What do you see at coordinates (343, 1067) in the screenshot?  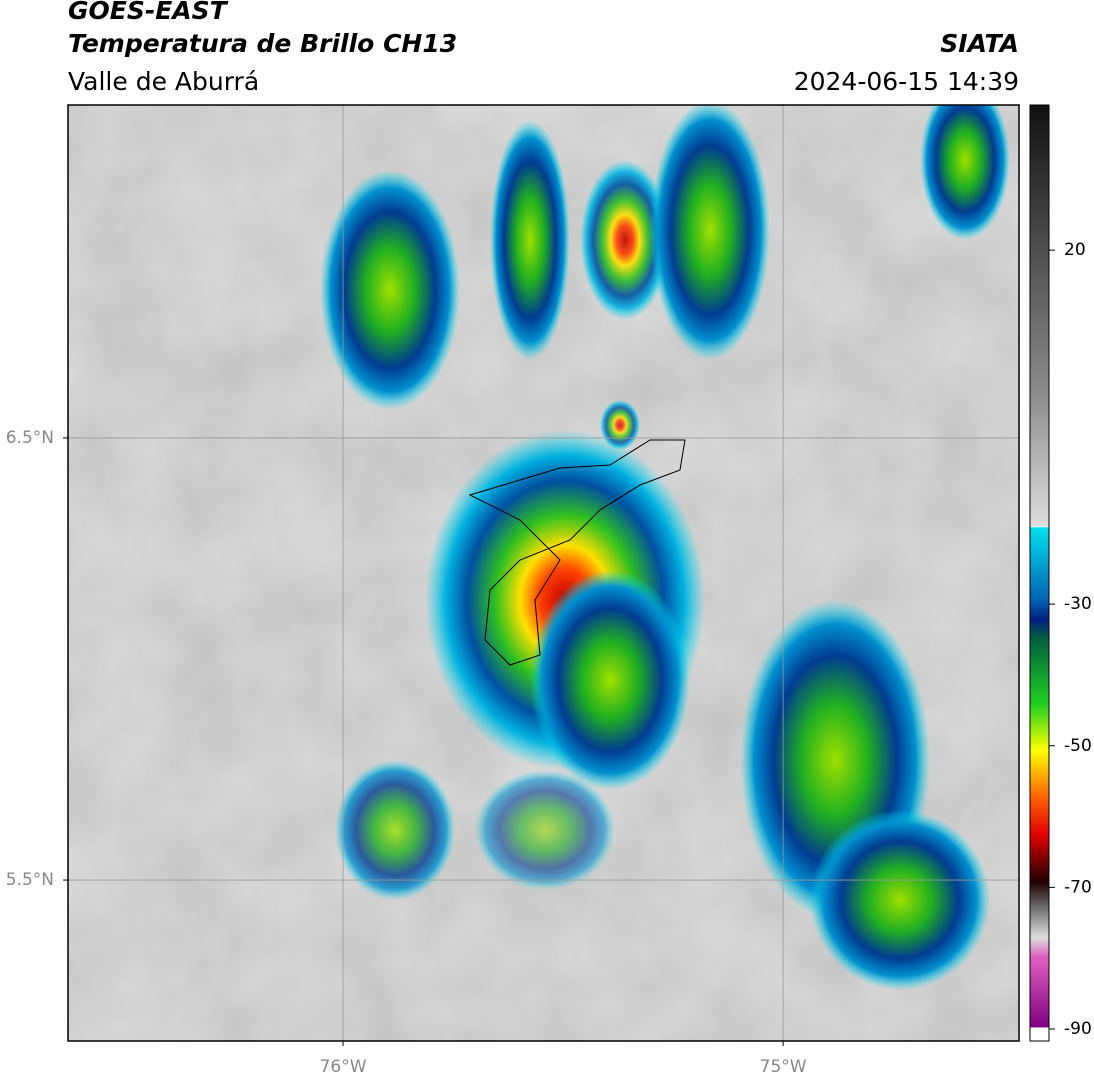 I see `lon-tick-label: 76°W` at bounding box center [343, 1067].